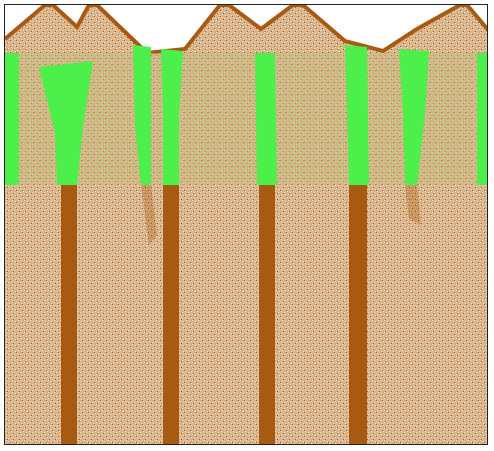 The width and height of the screenshot is (494, 451). What do you see at coordinates (246, 30) in the screenshot?
I see `mountain-ridge` at bounding box center [246, 30].